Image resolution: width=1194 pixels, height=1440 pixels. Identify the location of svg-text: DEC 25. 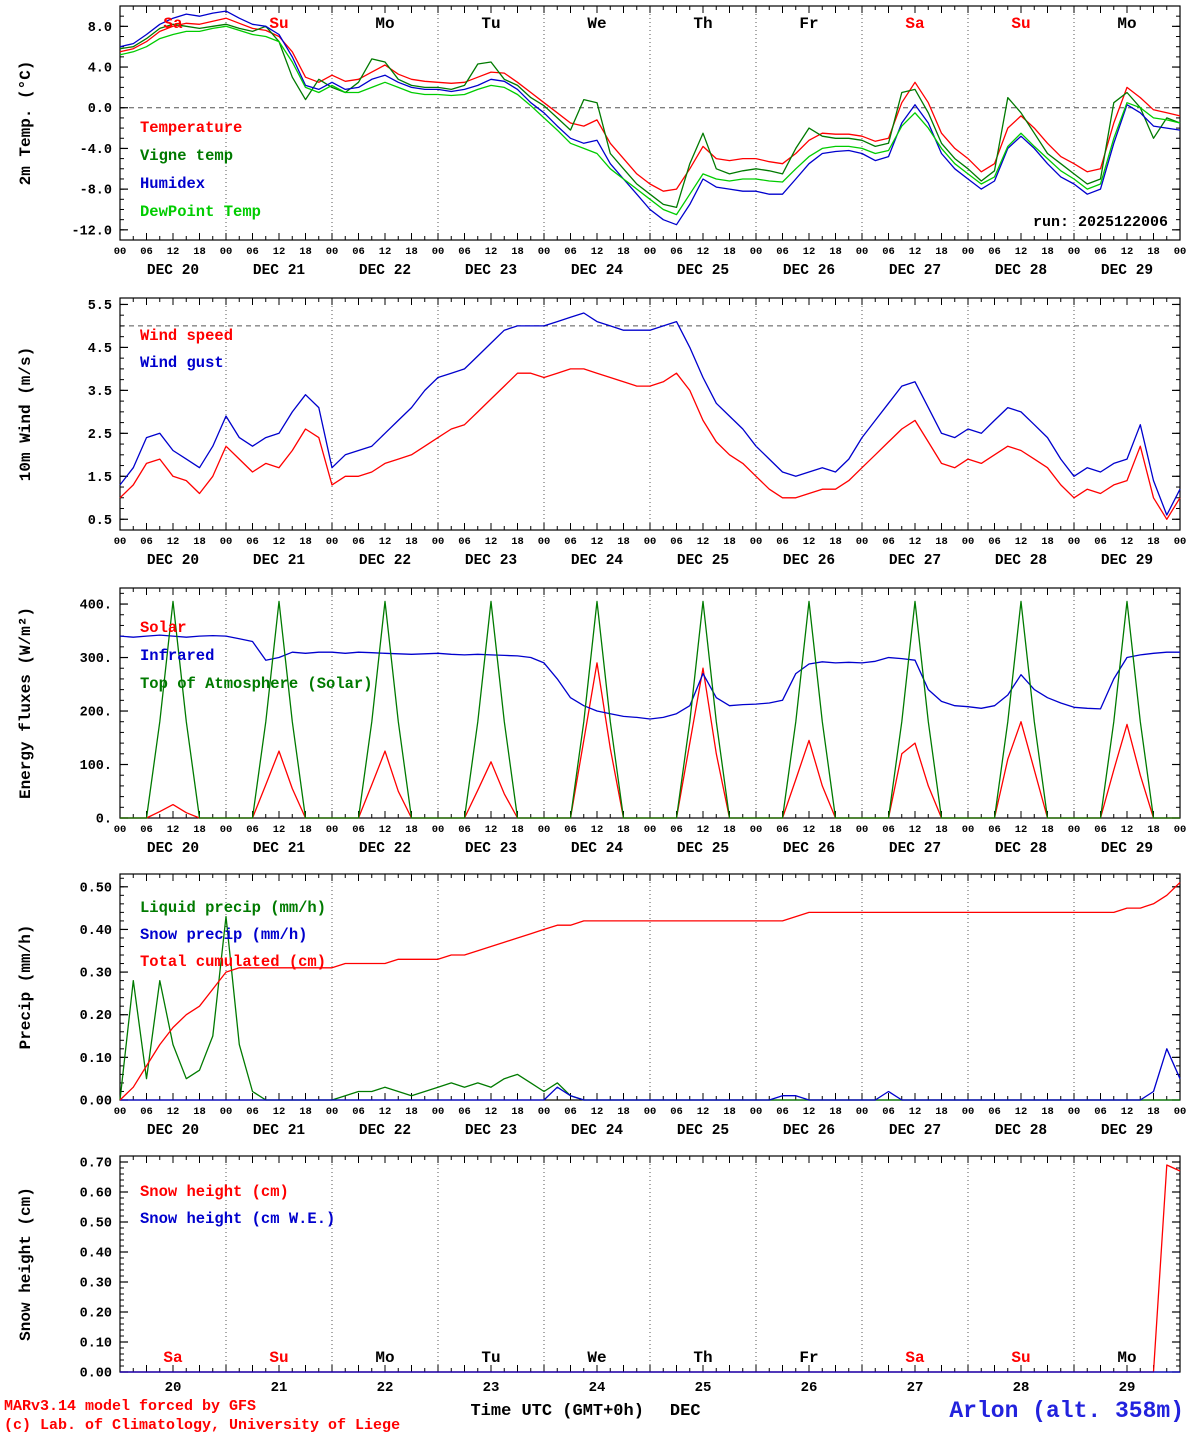
(703, 271).